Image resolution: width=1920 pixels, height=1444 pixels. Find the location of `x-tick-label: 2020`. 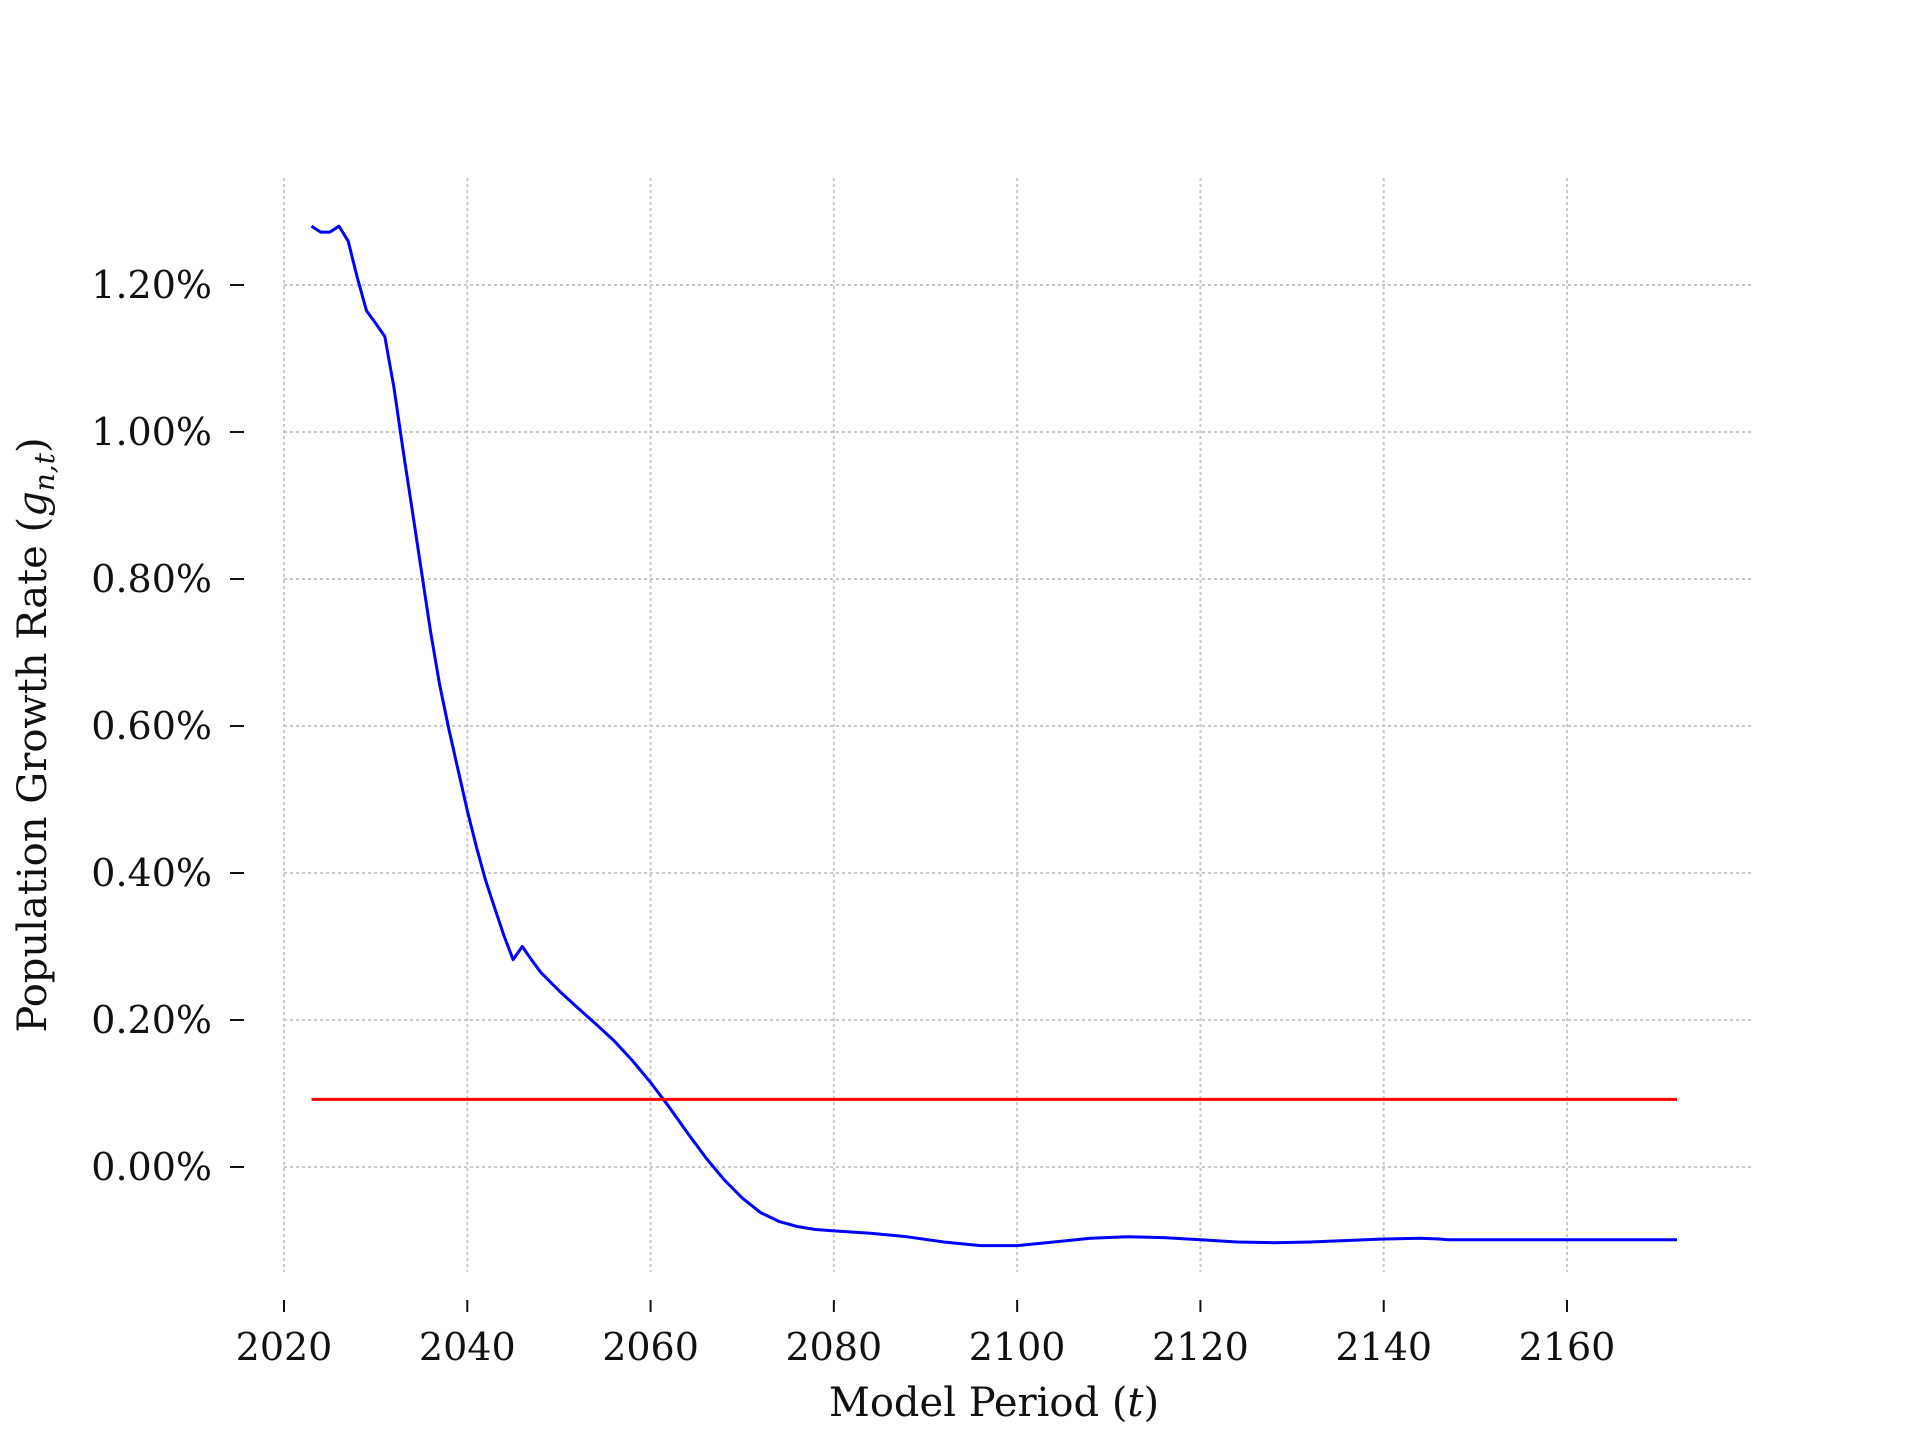

x-tick-label: 2020 is located at coordinates (284, 1347).